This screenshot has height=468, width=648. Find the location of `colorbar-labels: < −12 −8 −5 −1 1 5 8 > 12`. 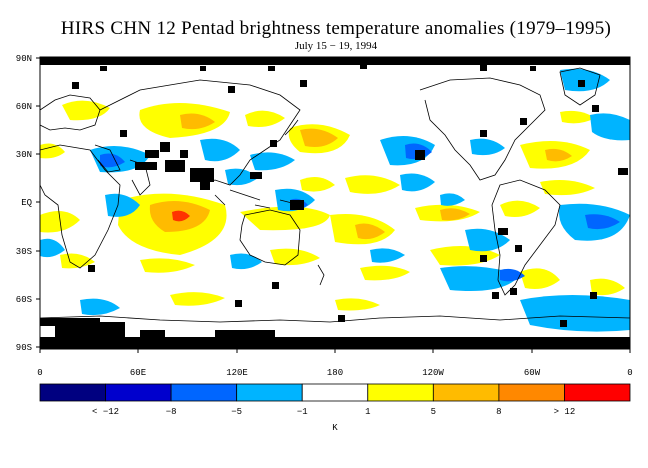

colorbar-labels: < −12 −8 −5 −1 1 5 8 > 12 is located at coordinates (333, 412).